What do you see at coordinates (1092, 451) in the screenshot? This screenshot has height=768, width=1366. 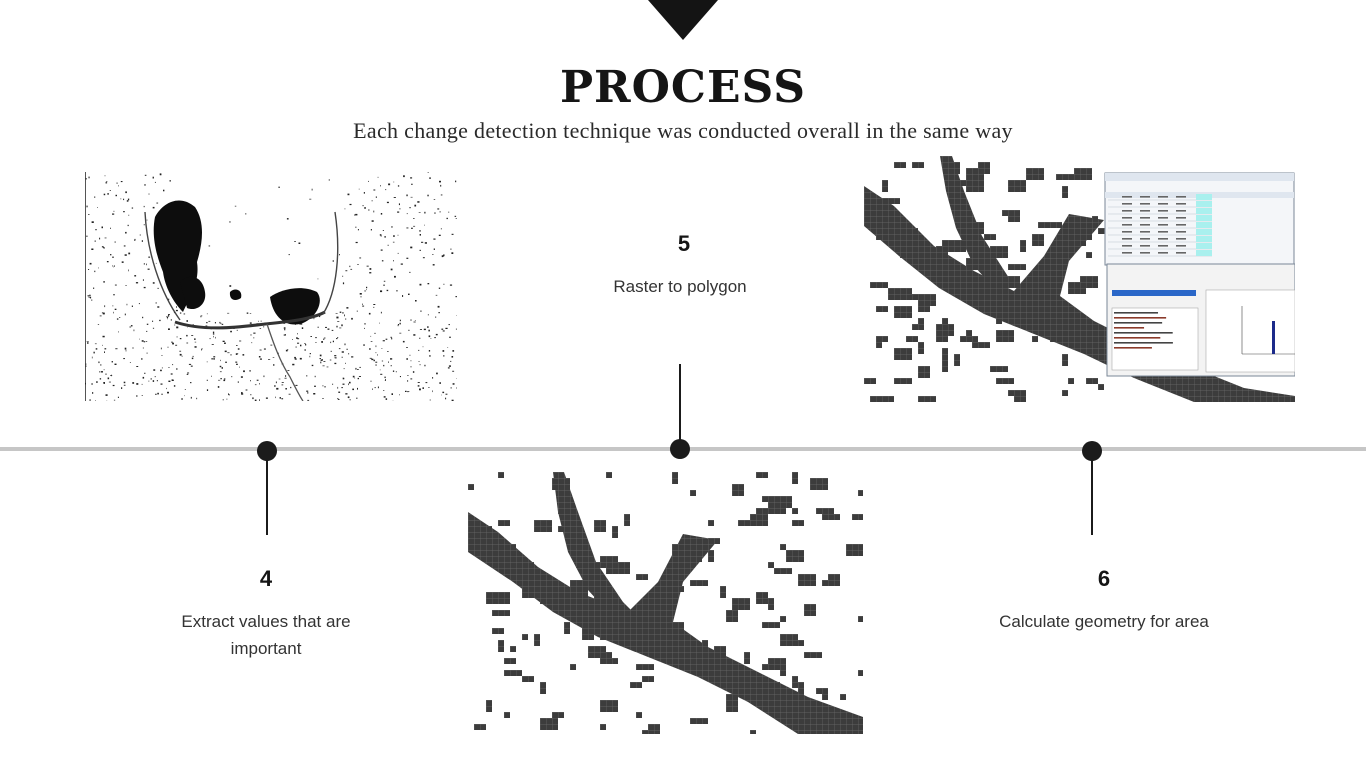 I see `step-6-marker-dot` at bounding box center [1092, 451].